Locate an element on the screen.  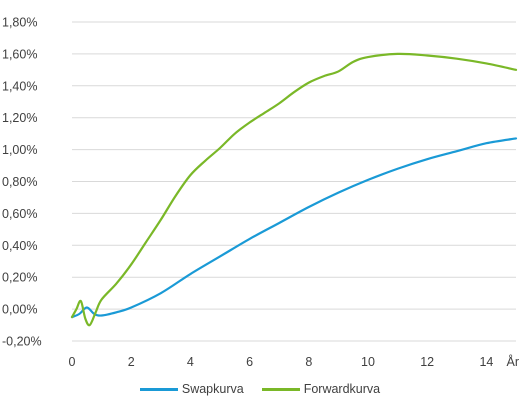
y-tick-label: 0,20% is located at coordinates (19, 278).